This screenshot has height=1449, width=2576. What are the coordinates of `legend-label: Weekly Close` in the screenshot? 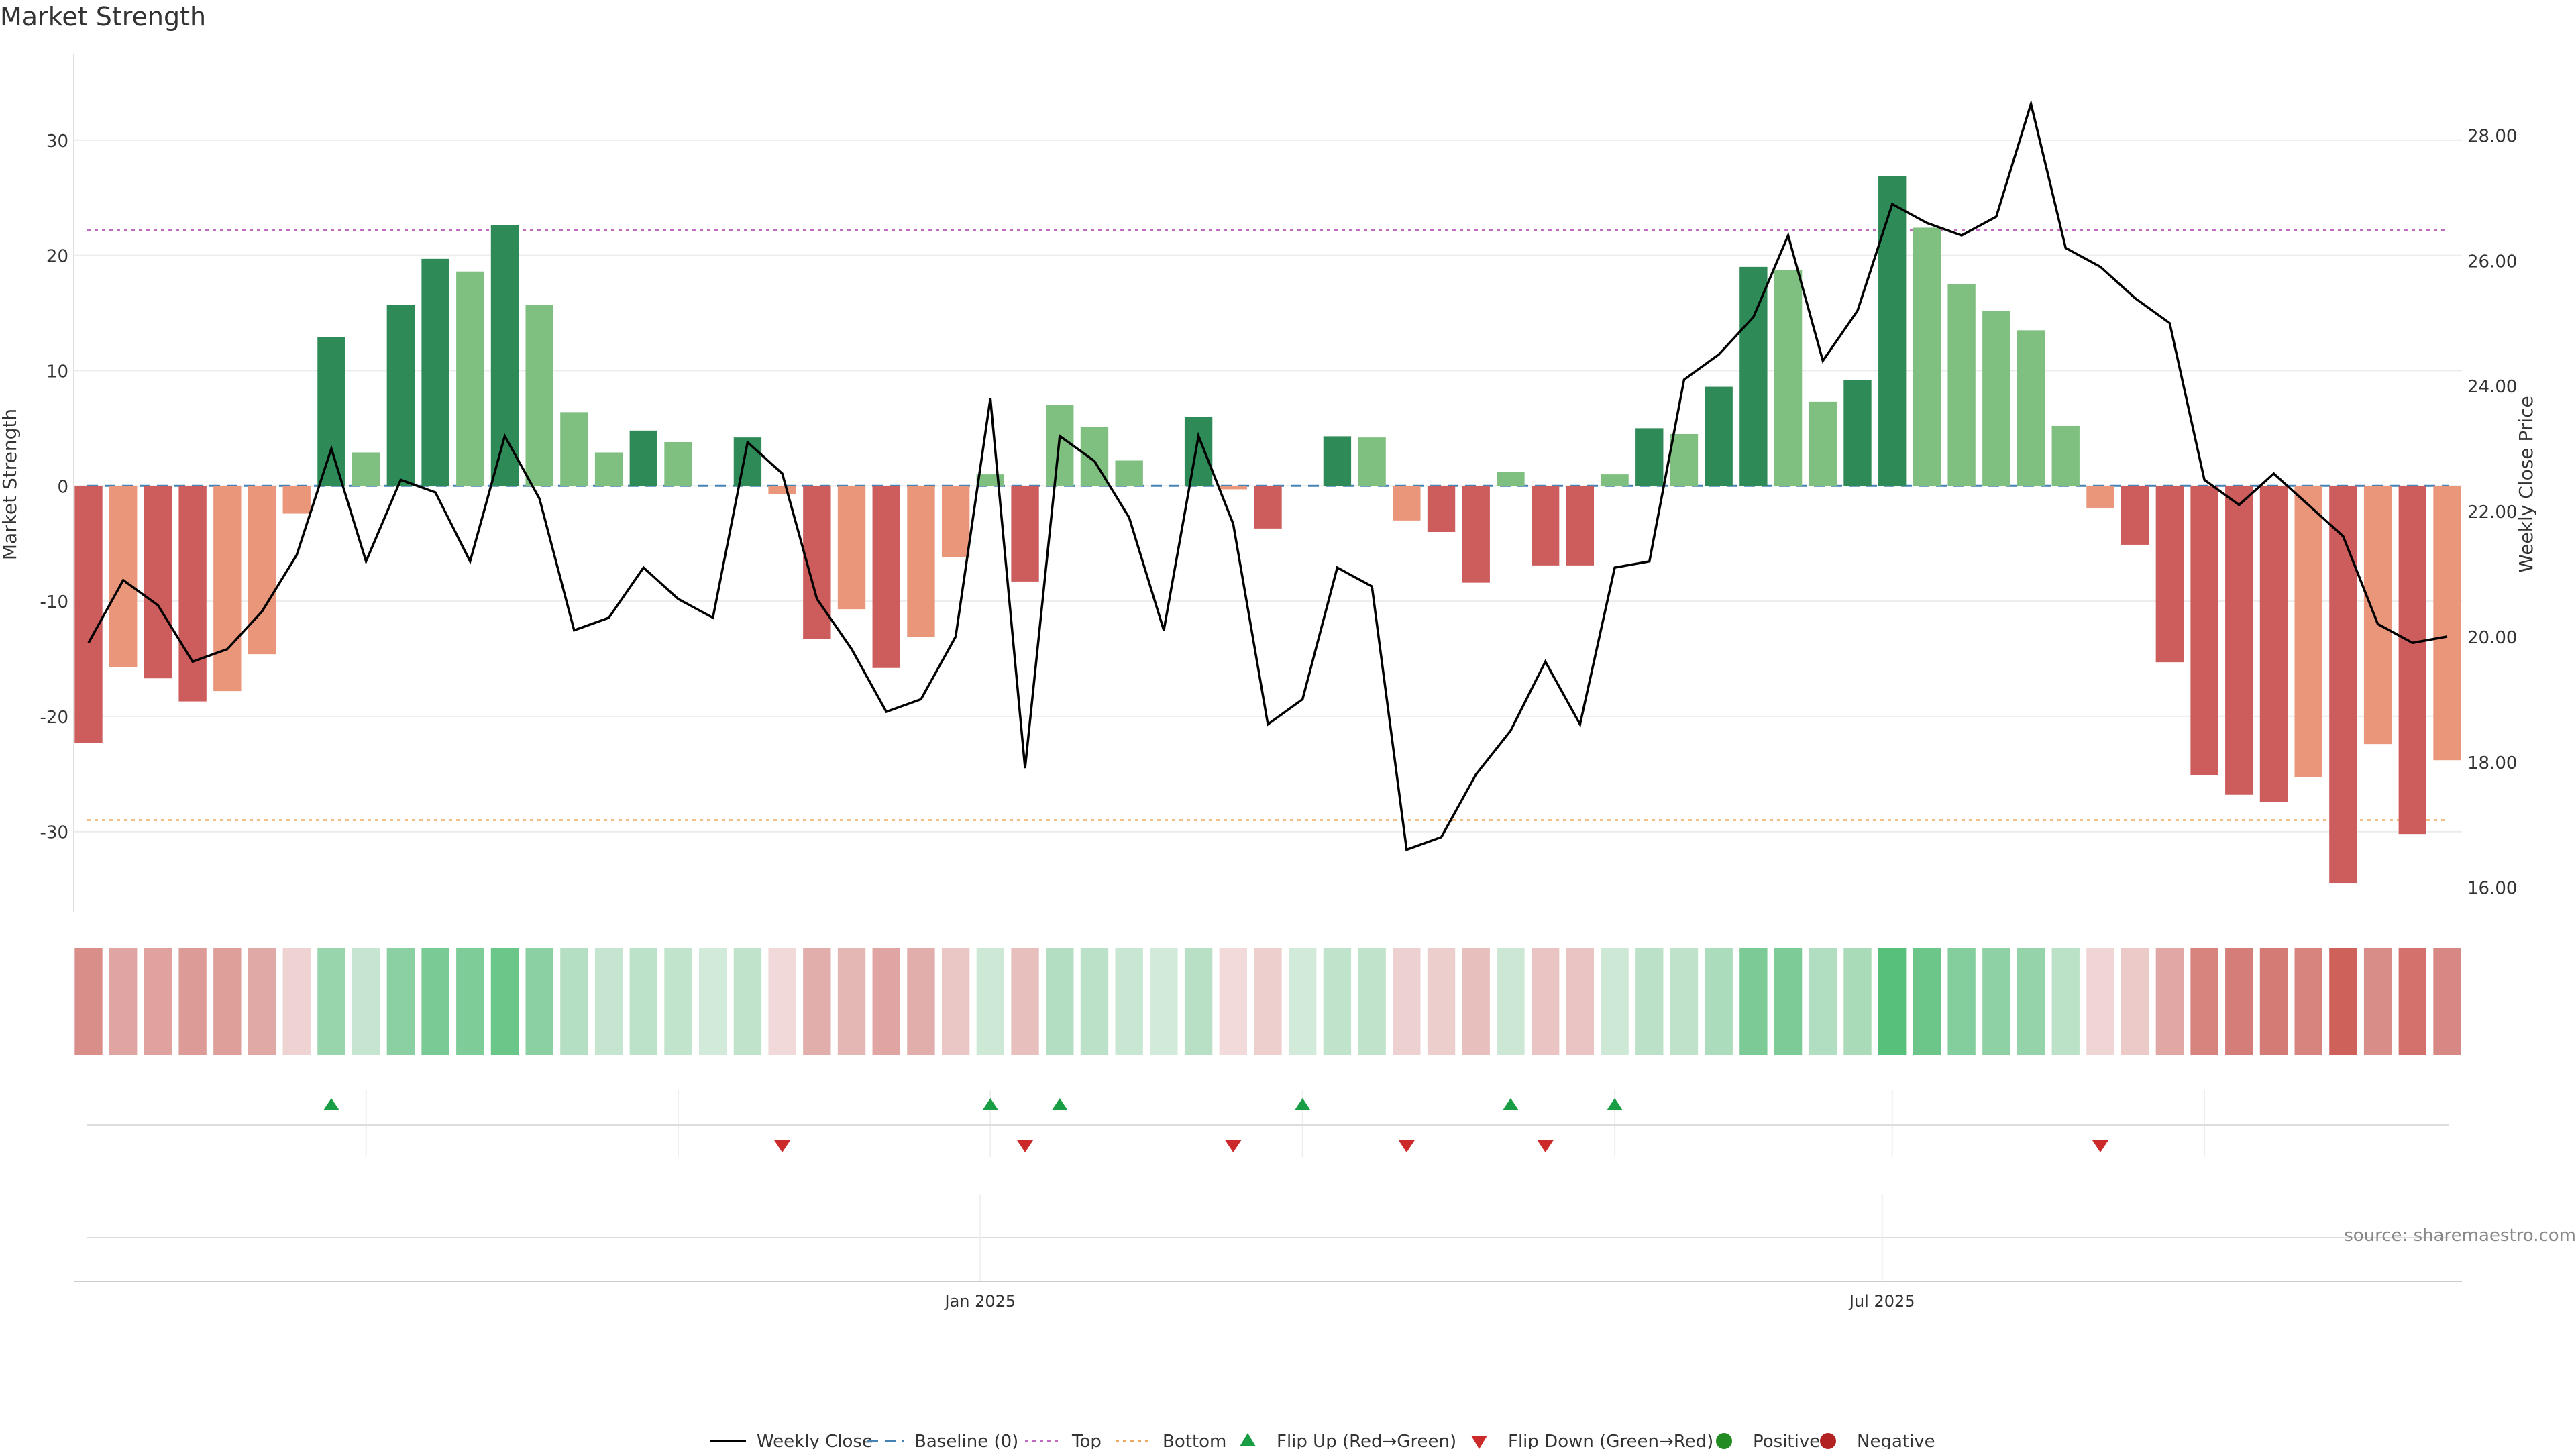 It's located at (815, 1440).